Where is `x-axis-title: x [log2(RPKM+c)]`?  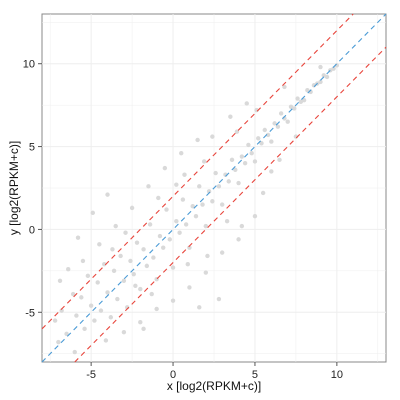
x-axis-title: x [log2(RPKM+c)] is located at coordinates (214, 386).